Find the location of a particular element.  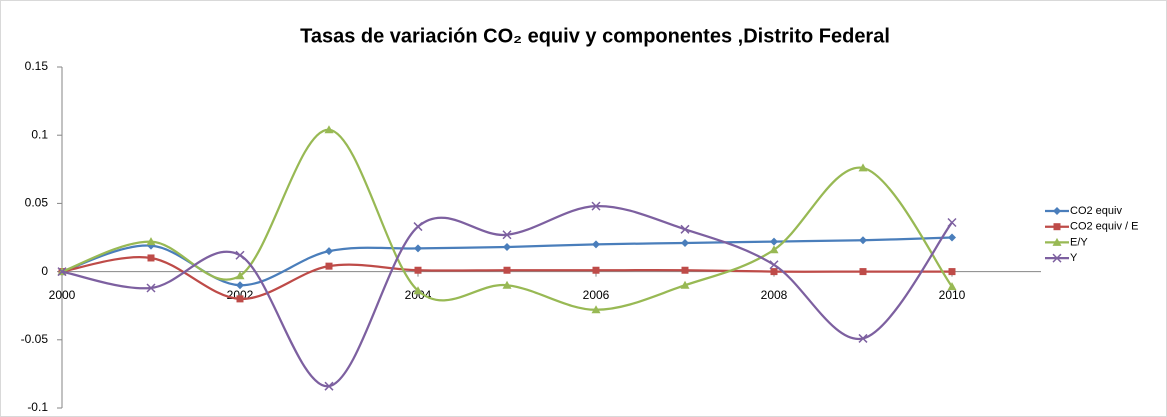

legend-label: CO2 equiv is located at coordinates (1096, 211).